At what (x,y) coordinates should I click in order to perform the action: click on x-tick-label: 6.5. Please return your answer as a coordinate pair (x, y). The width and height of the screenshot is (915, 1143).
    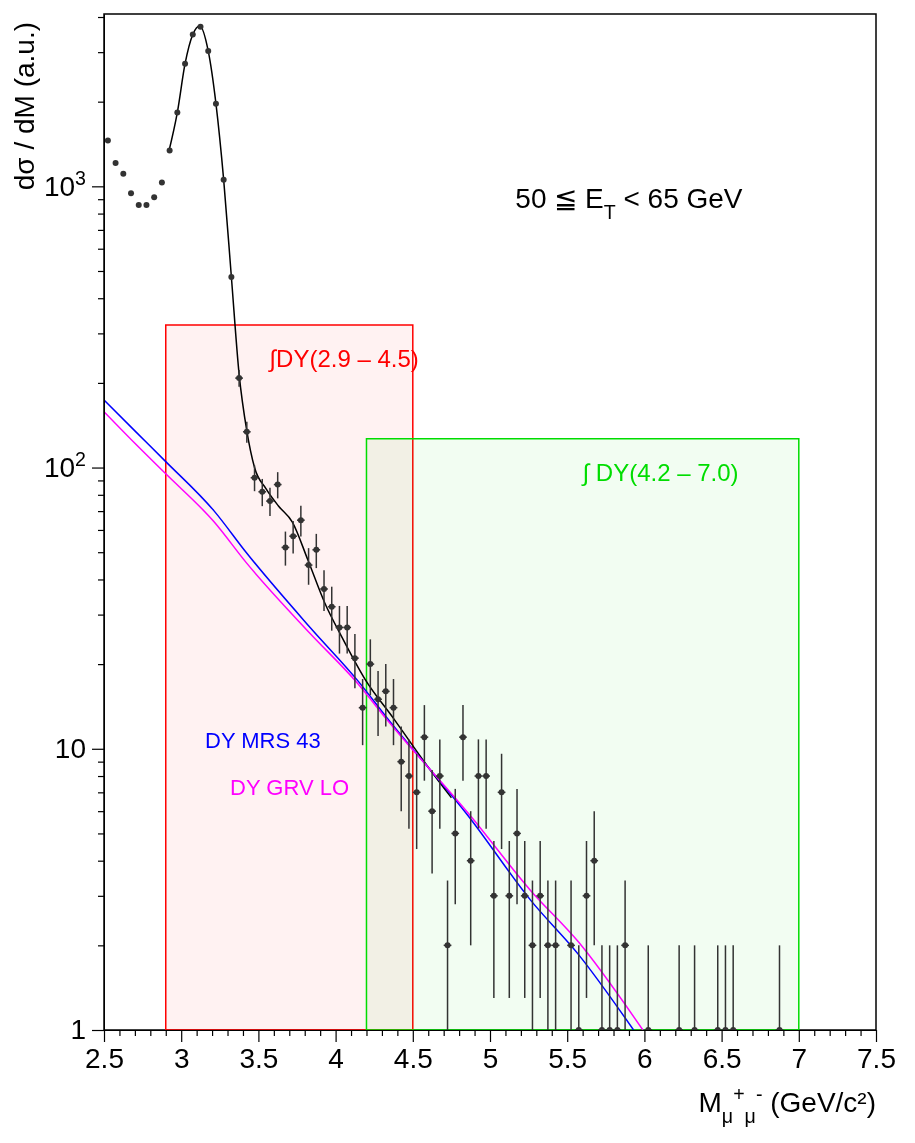
    Looking at the image, I should click on (722, 1058).